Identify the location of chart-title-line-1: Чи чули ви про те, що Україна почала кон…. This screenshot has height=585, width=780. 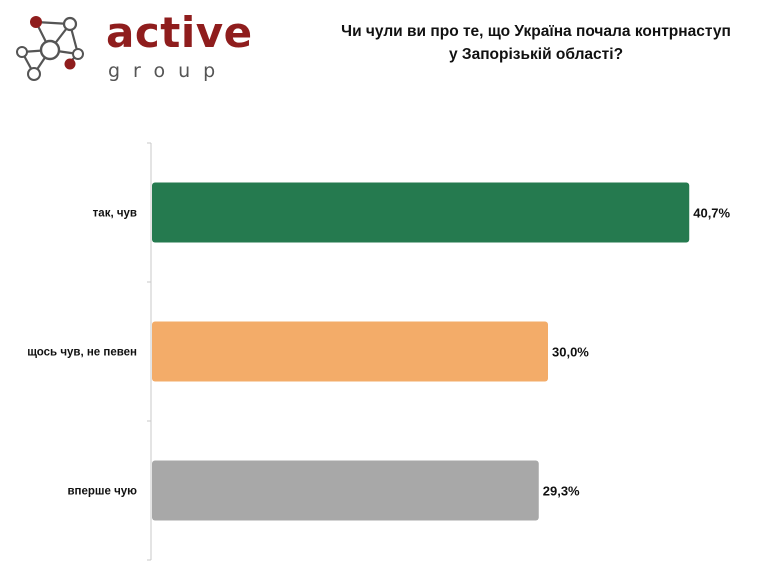
(536, 31).